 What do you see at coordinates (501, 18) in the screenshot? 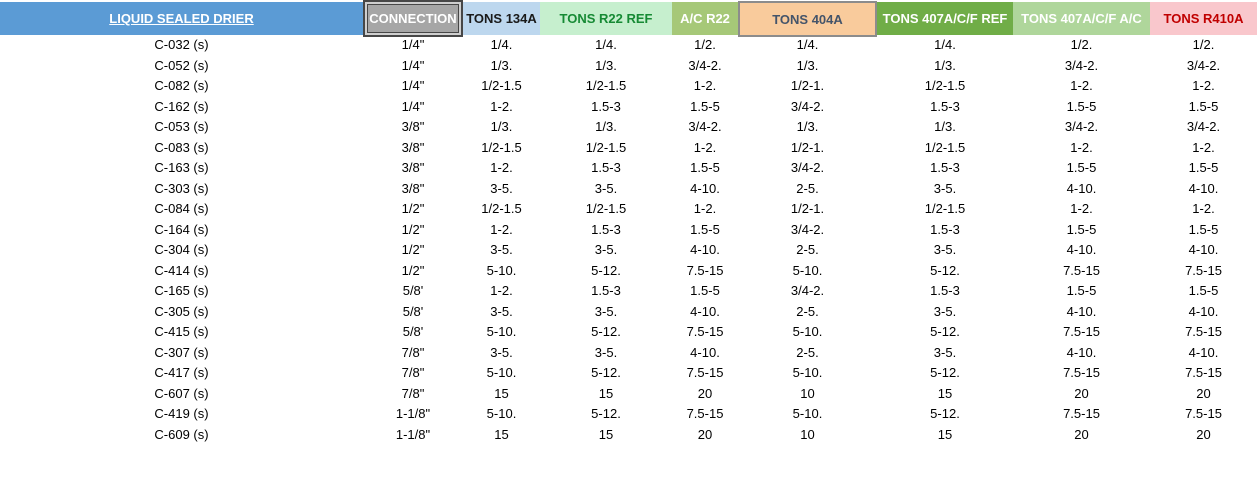
I see `column-header-tons-134a: TONS 134A` at bounding box center [501, 18].